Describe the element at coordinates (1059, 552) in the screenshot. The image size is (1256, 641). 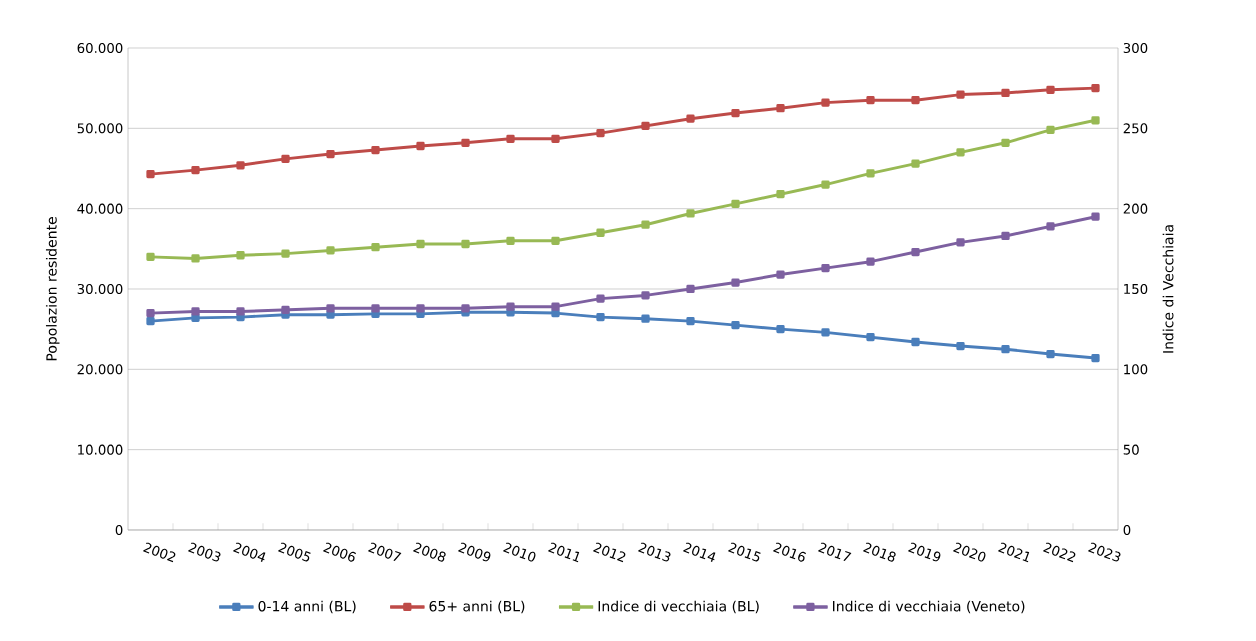
I see `x-tick-label: 2022` at that location.